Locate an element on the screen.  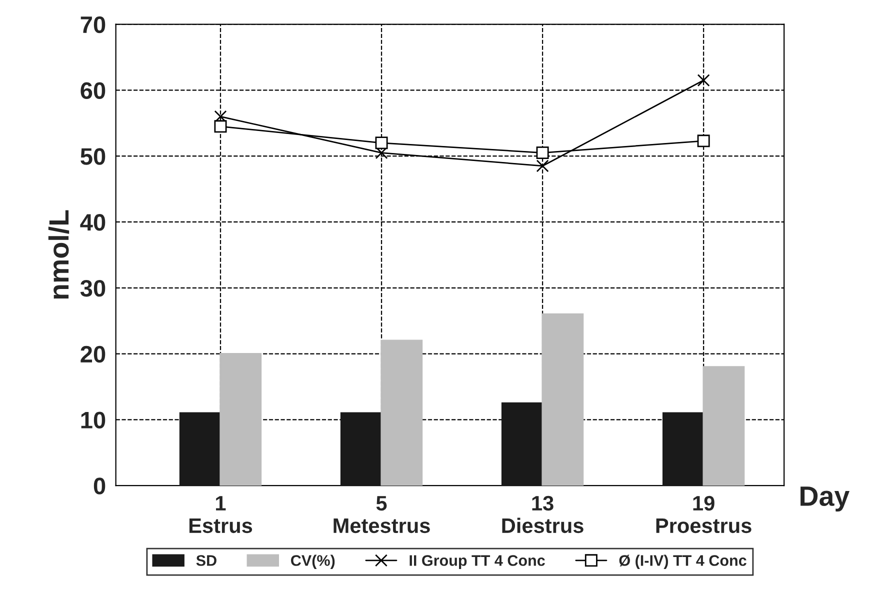
legend-label: SD is located at coordinates (206, 560).